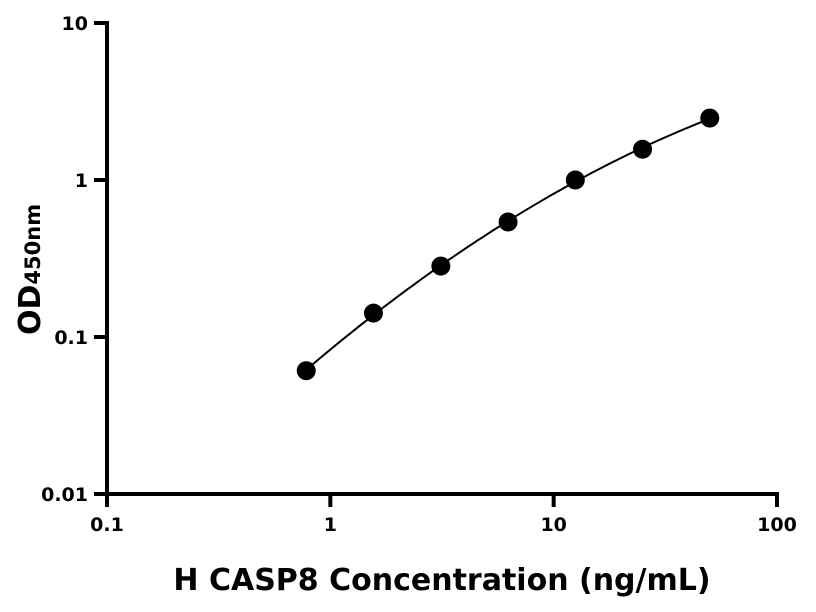  Describe the element at coordinates (75, 24) in the screenshot. I see `y-tick-label: 10` at that location.